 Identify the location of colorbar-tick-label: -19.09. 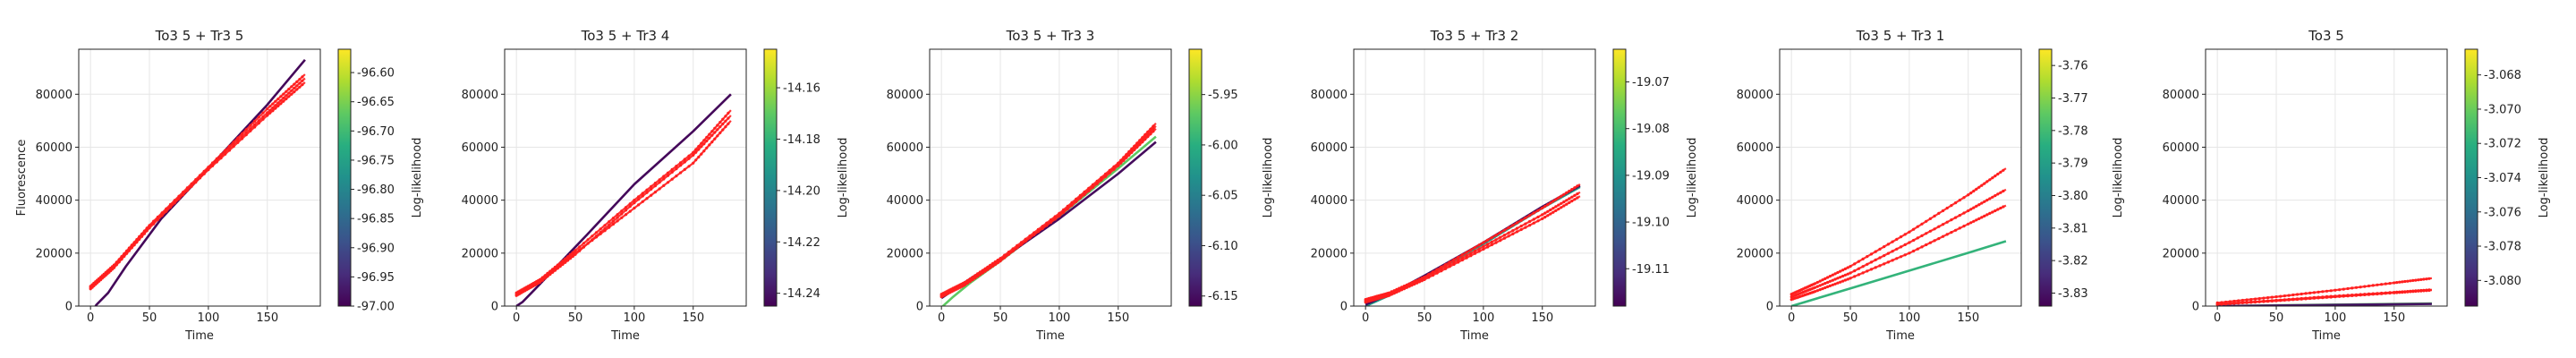
(1651, 176).